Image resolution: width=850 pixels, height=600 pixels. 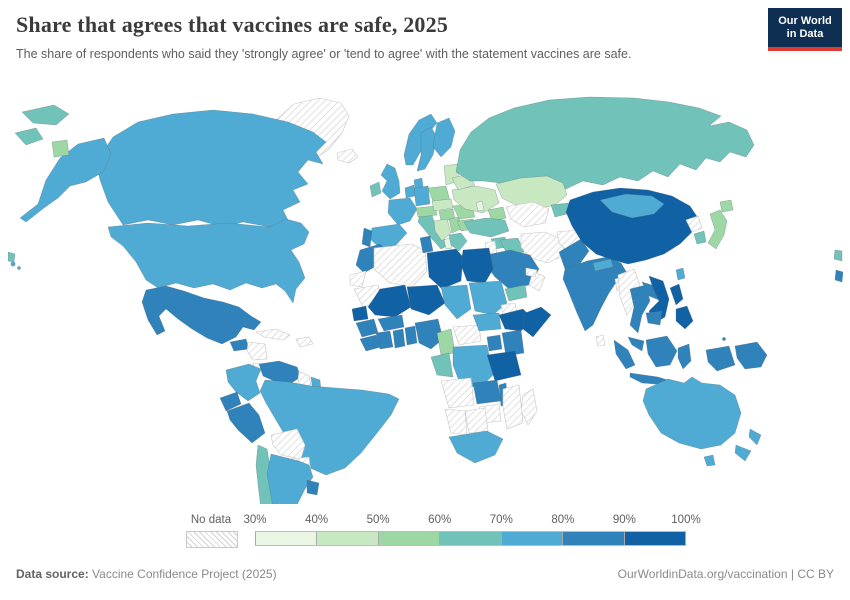 I want to click on country-united-states, so click(x=208, y=261).